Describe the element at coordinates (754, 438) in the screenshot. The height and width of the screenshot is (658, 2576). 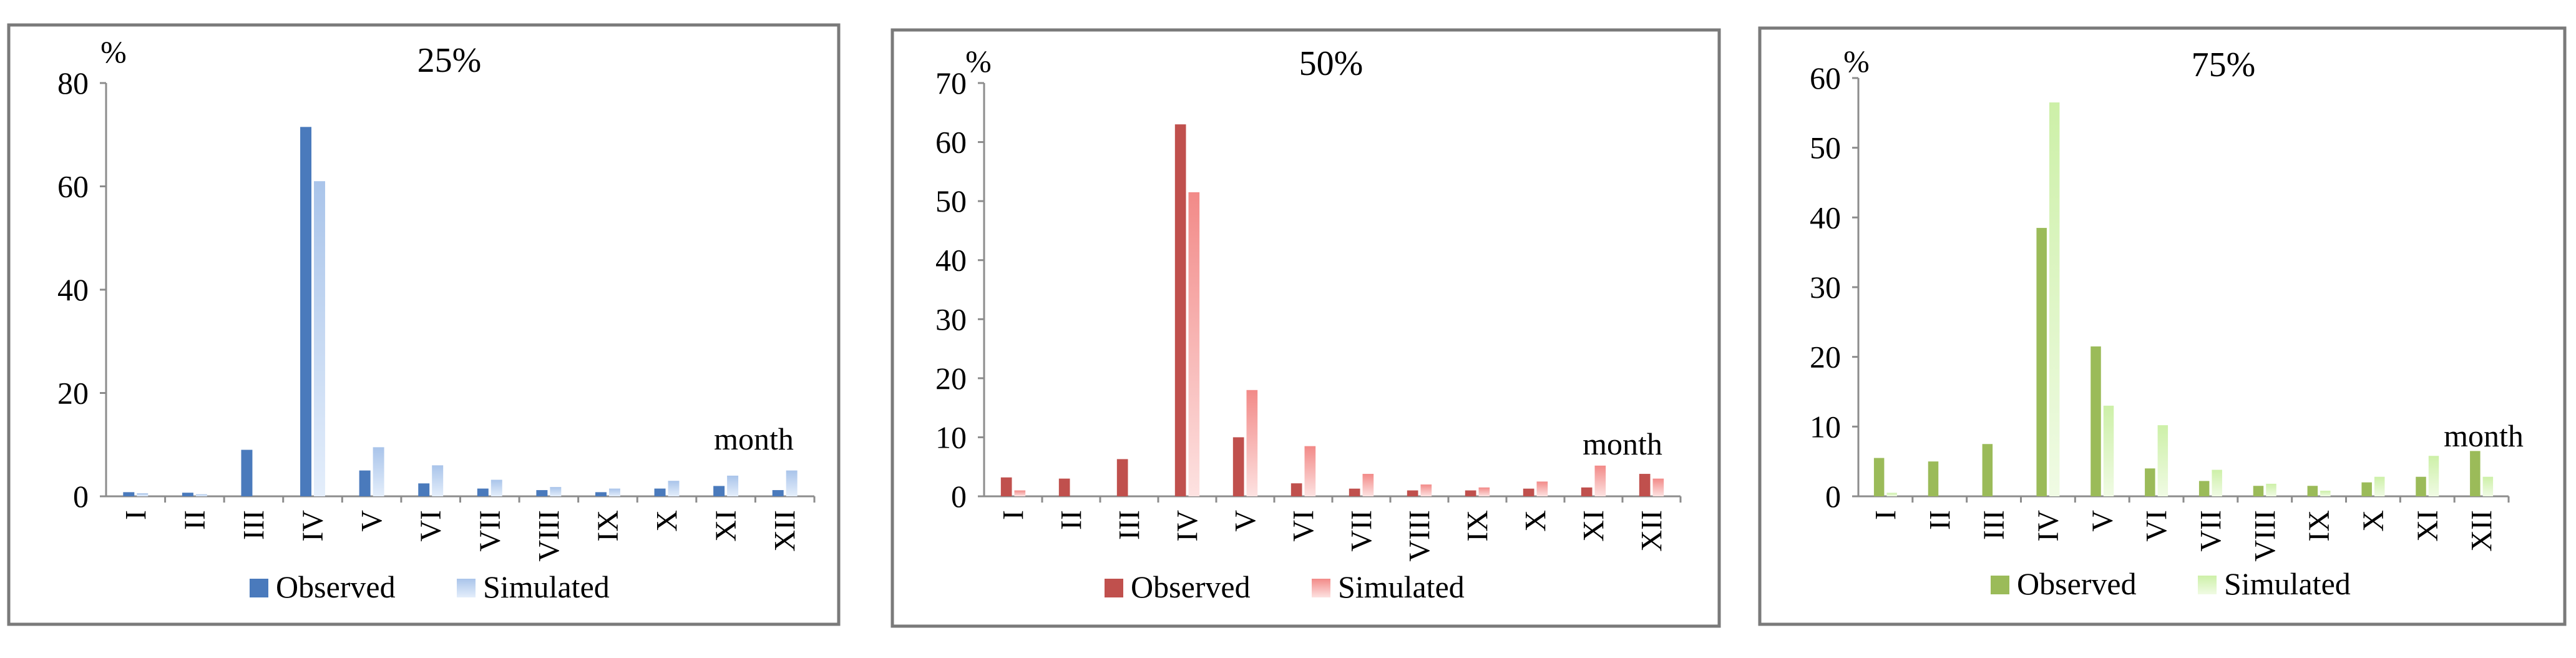
I see `x-axis-label: month` at that location.